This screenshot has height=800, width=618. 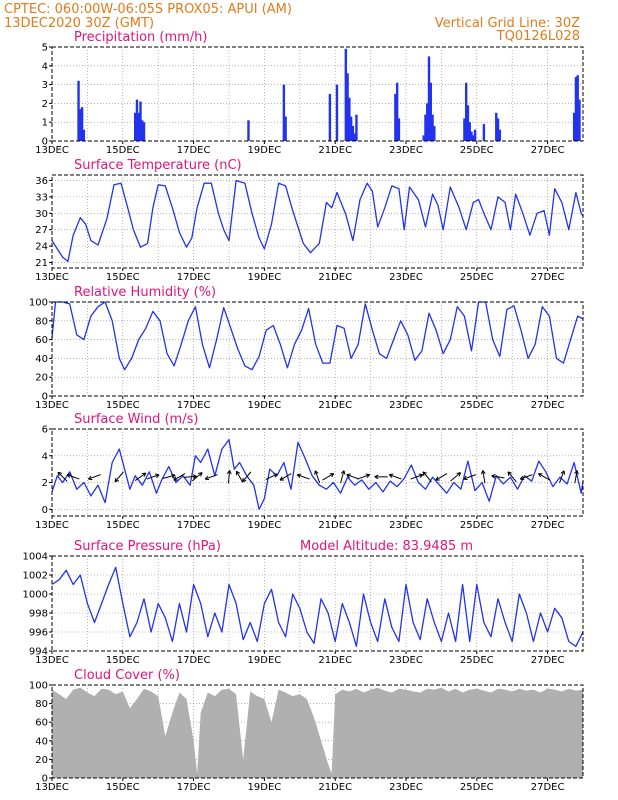 I want to click on y-tick-label: 1000, so click(x=35, y=595).